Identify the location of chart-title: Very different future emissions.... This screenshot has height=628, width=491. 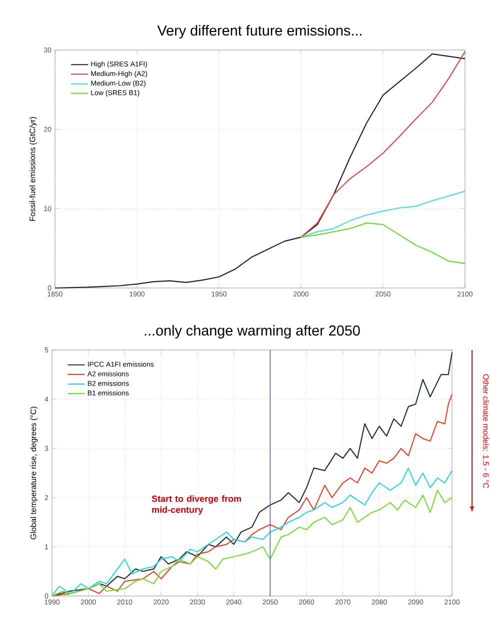
(259, 31).